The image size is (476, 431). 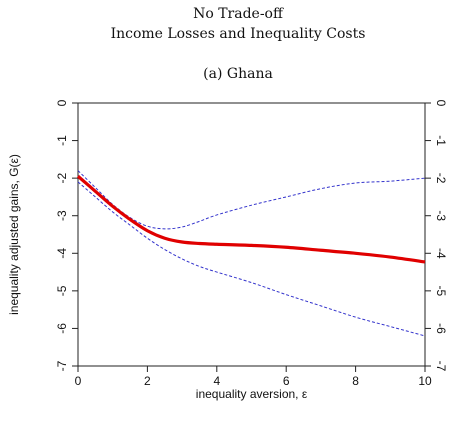 I want to click on y-tick-label-right: 0, so click(x=441, y=103).